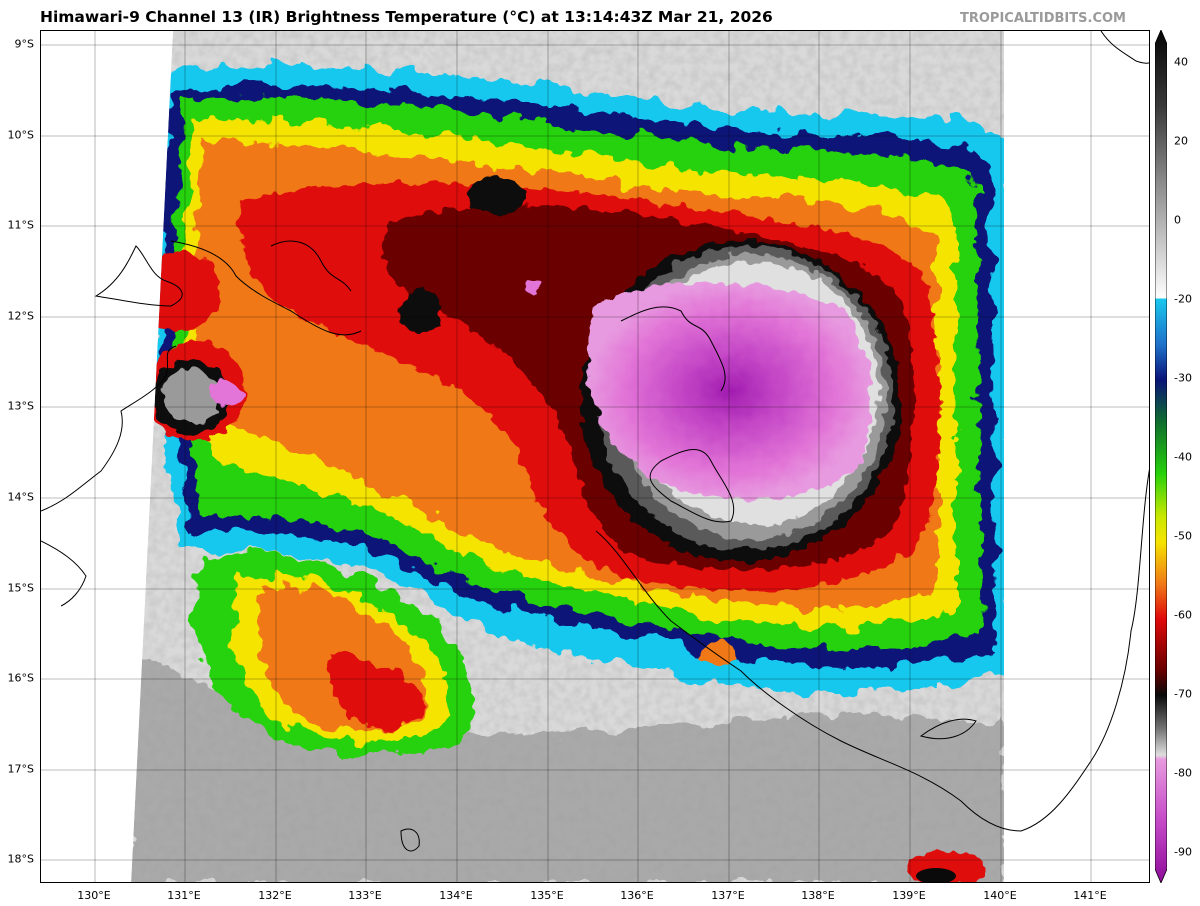 Image resolution: width=1200 pixels, height=906 pixels. Describe the element at coordinates (1183, 457) in the screenshot. I see `colorbar-tick-m40: -40` at that location.